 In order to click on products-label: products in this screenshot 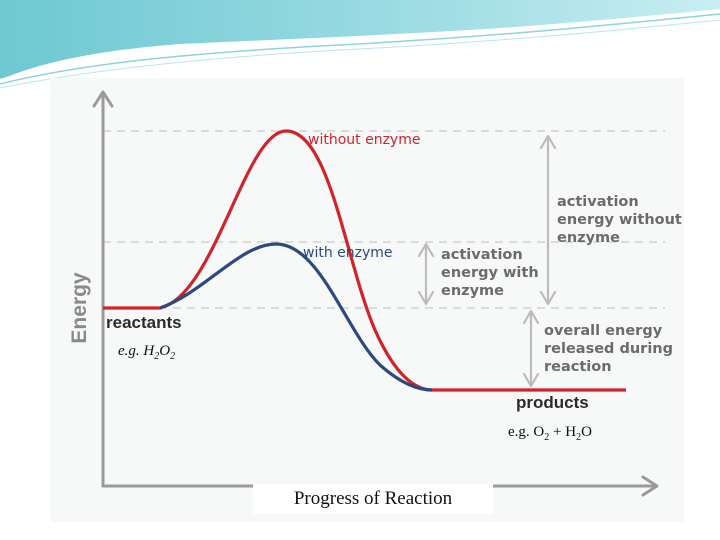, I will do `click(552, 402)`.